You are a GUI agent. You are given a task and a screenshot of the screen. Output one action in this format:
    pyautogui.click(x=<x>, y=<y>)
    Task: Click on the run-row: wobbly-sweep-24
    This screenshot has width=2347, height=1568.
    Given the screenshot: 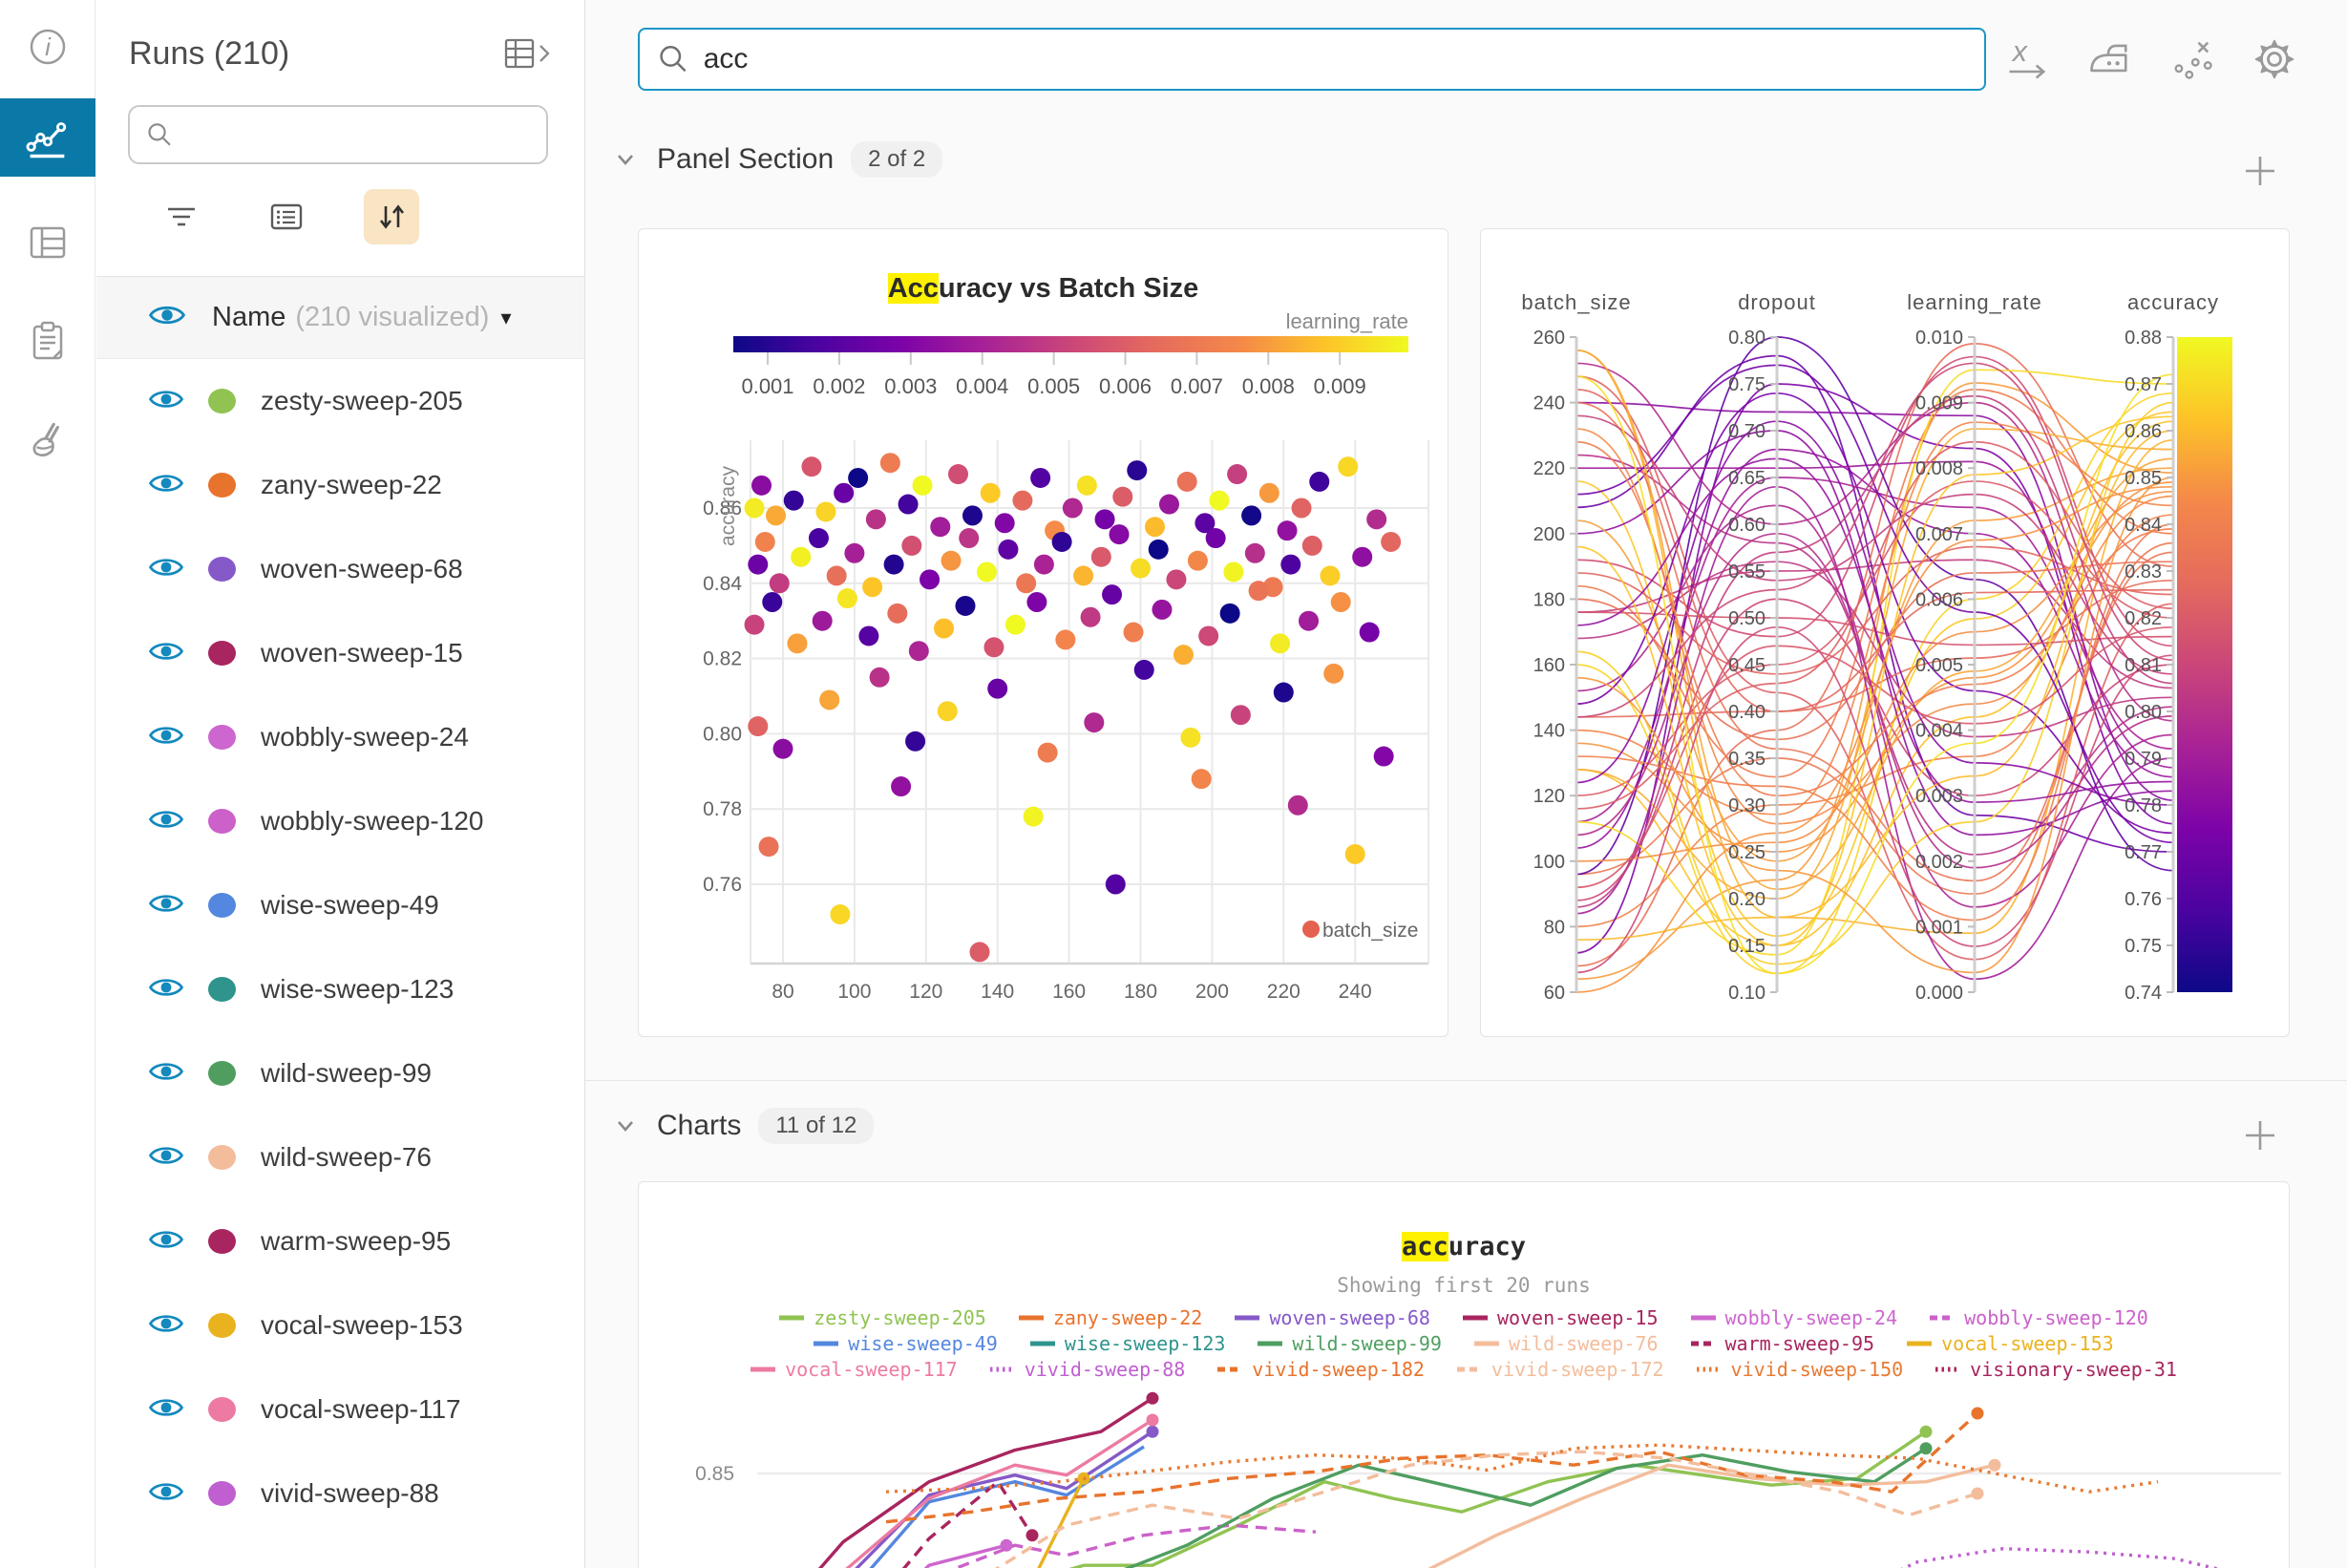 What is the action you would take?
    pyautogui.click(x=340, y=737)
    